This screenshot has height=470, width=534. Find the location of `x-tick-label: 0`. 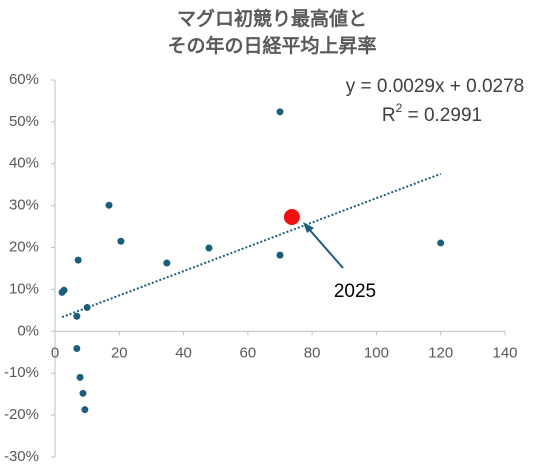

x-tick-label: 0 is located at coordinates (55, 352).